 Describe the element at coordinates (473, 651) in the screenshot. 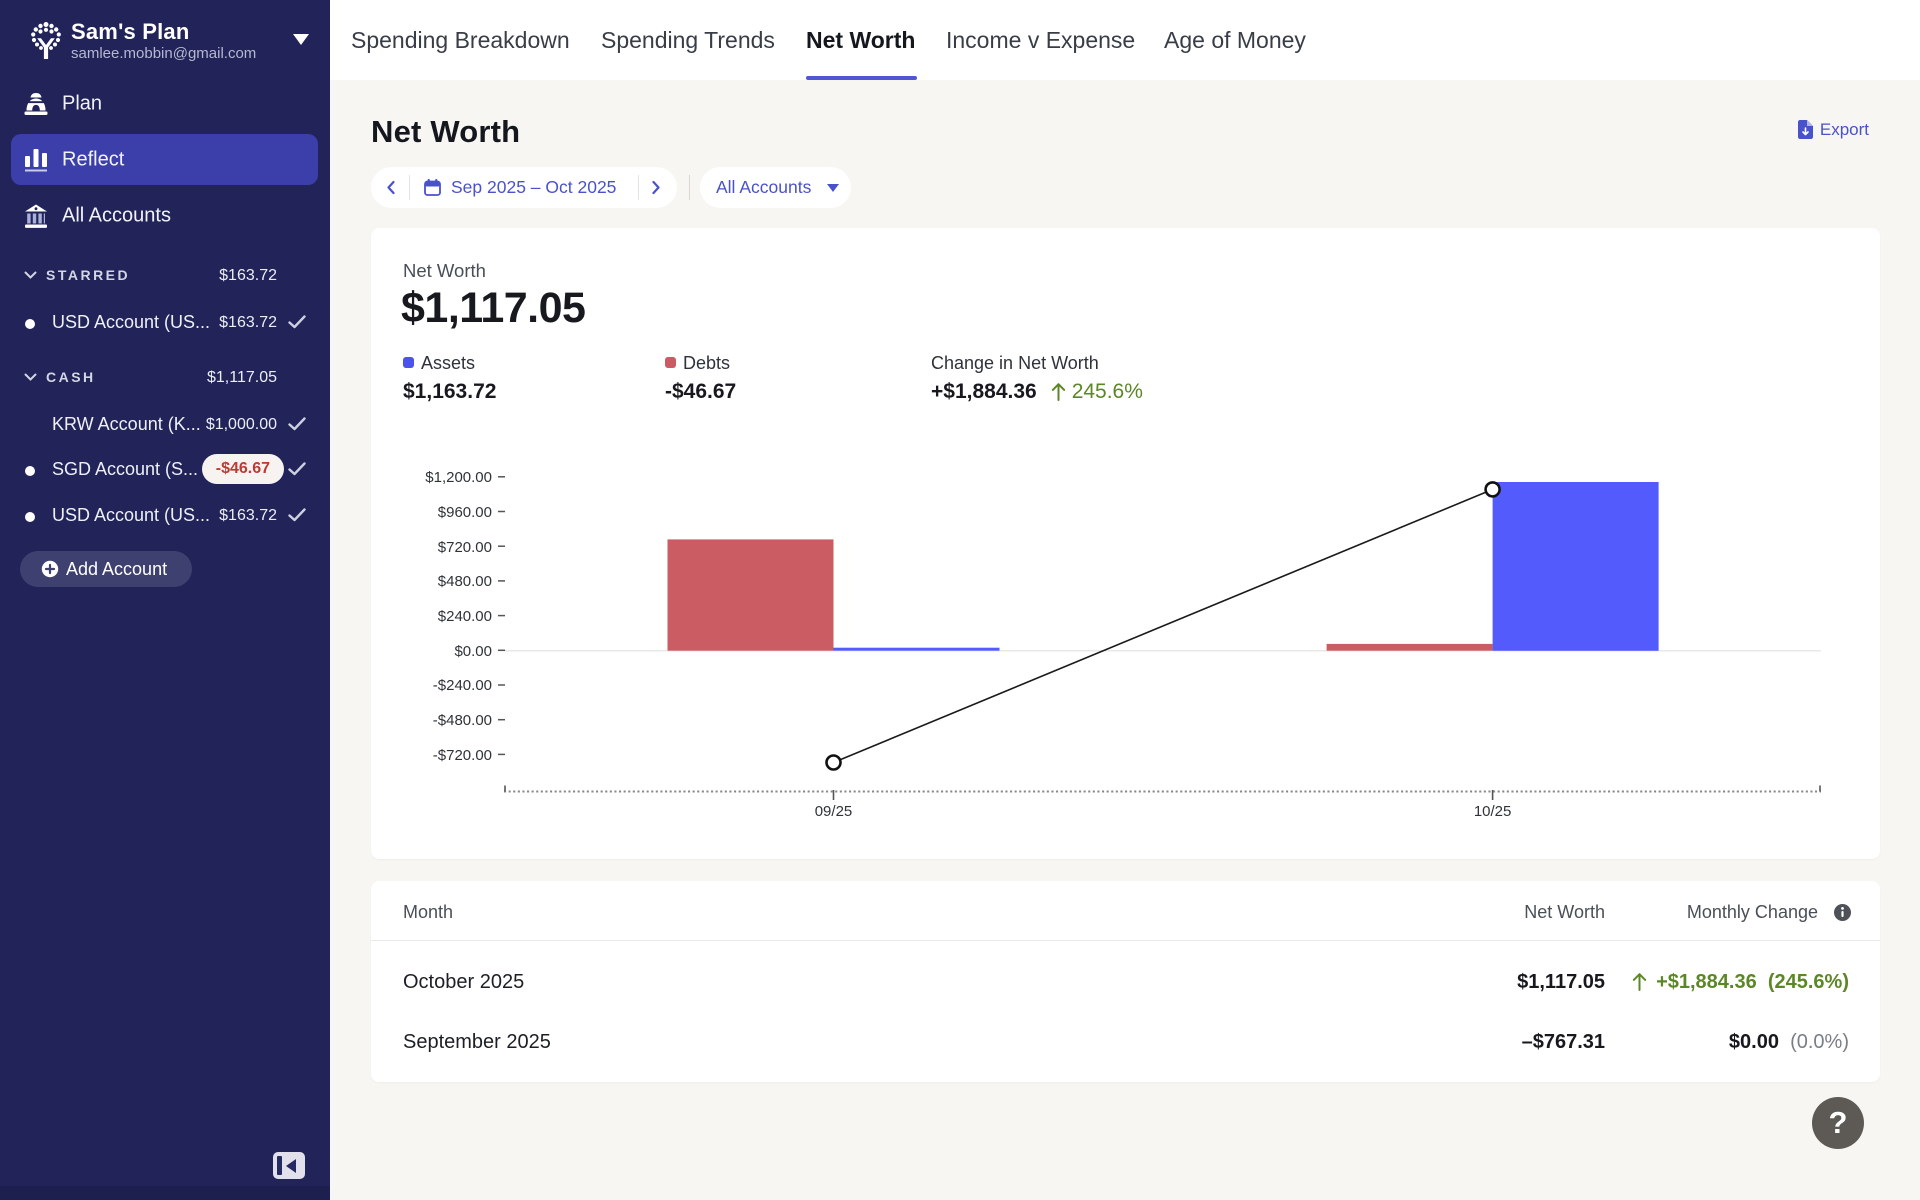

I see `svg-text: $0.00` at that location.